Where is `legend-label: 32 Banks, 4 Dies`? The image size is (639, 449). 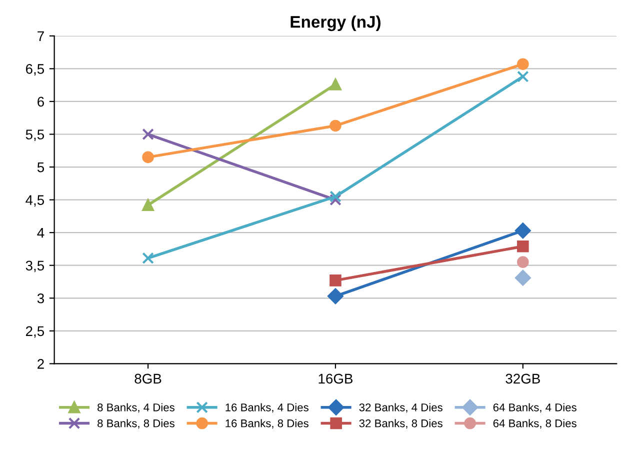
legend-label: 32 Banks, 4 Dies is located at coordinates (400, 408).